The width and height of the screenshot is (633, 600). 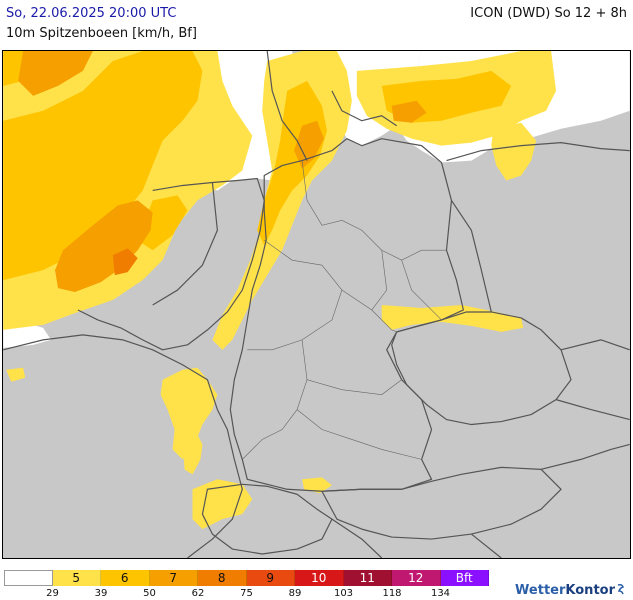 I want to click on wetterkontor-logo: WetterKontor, so click(x=570, y=590).